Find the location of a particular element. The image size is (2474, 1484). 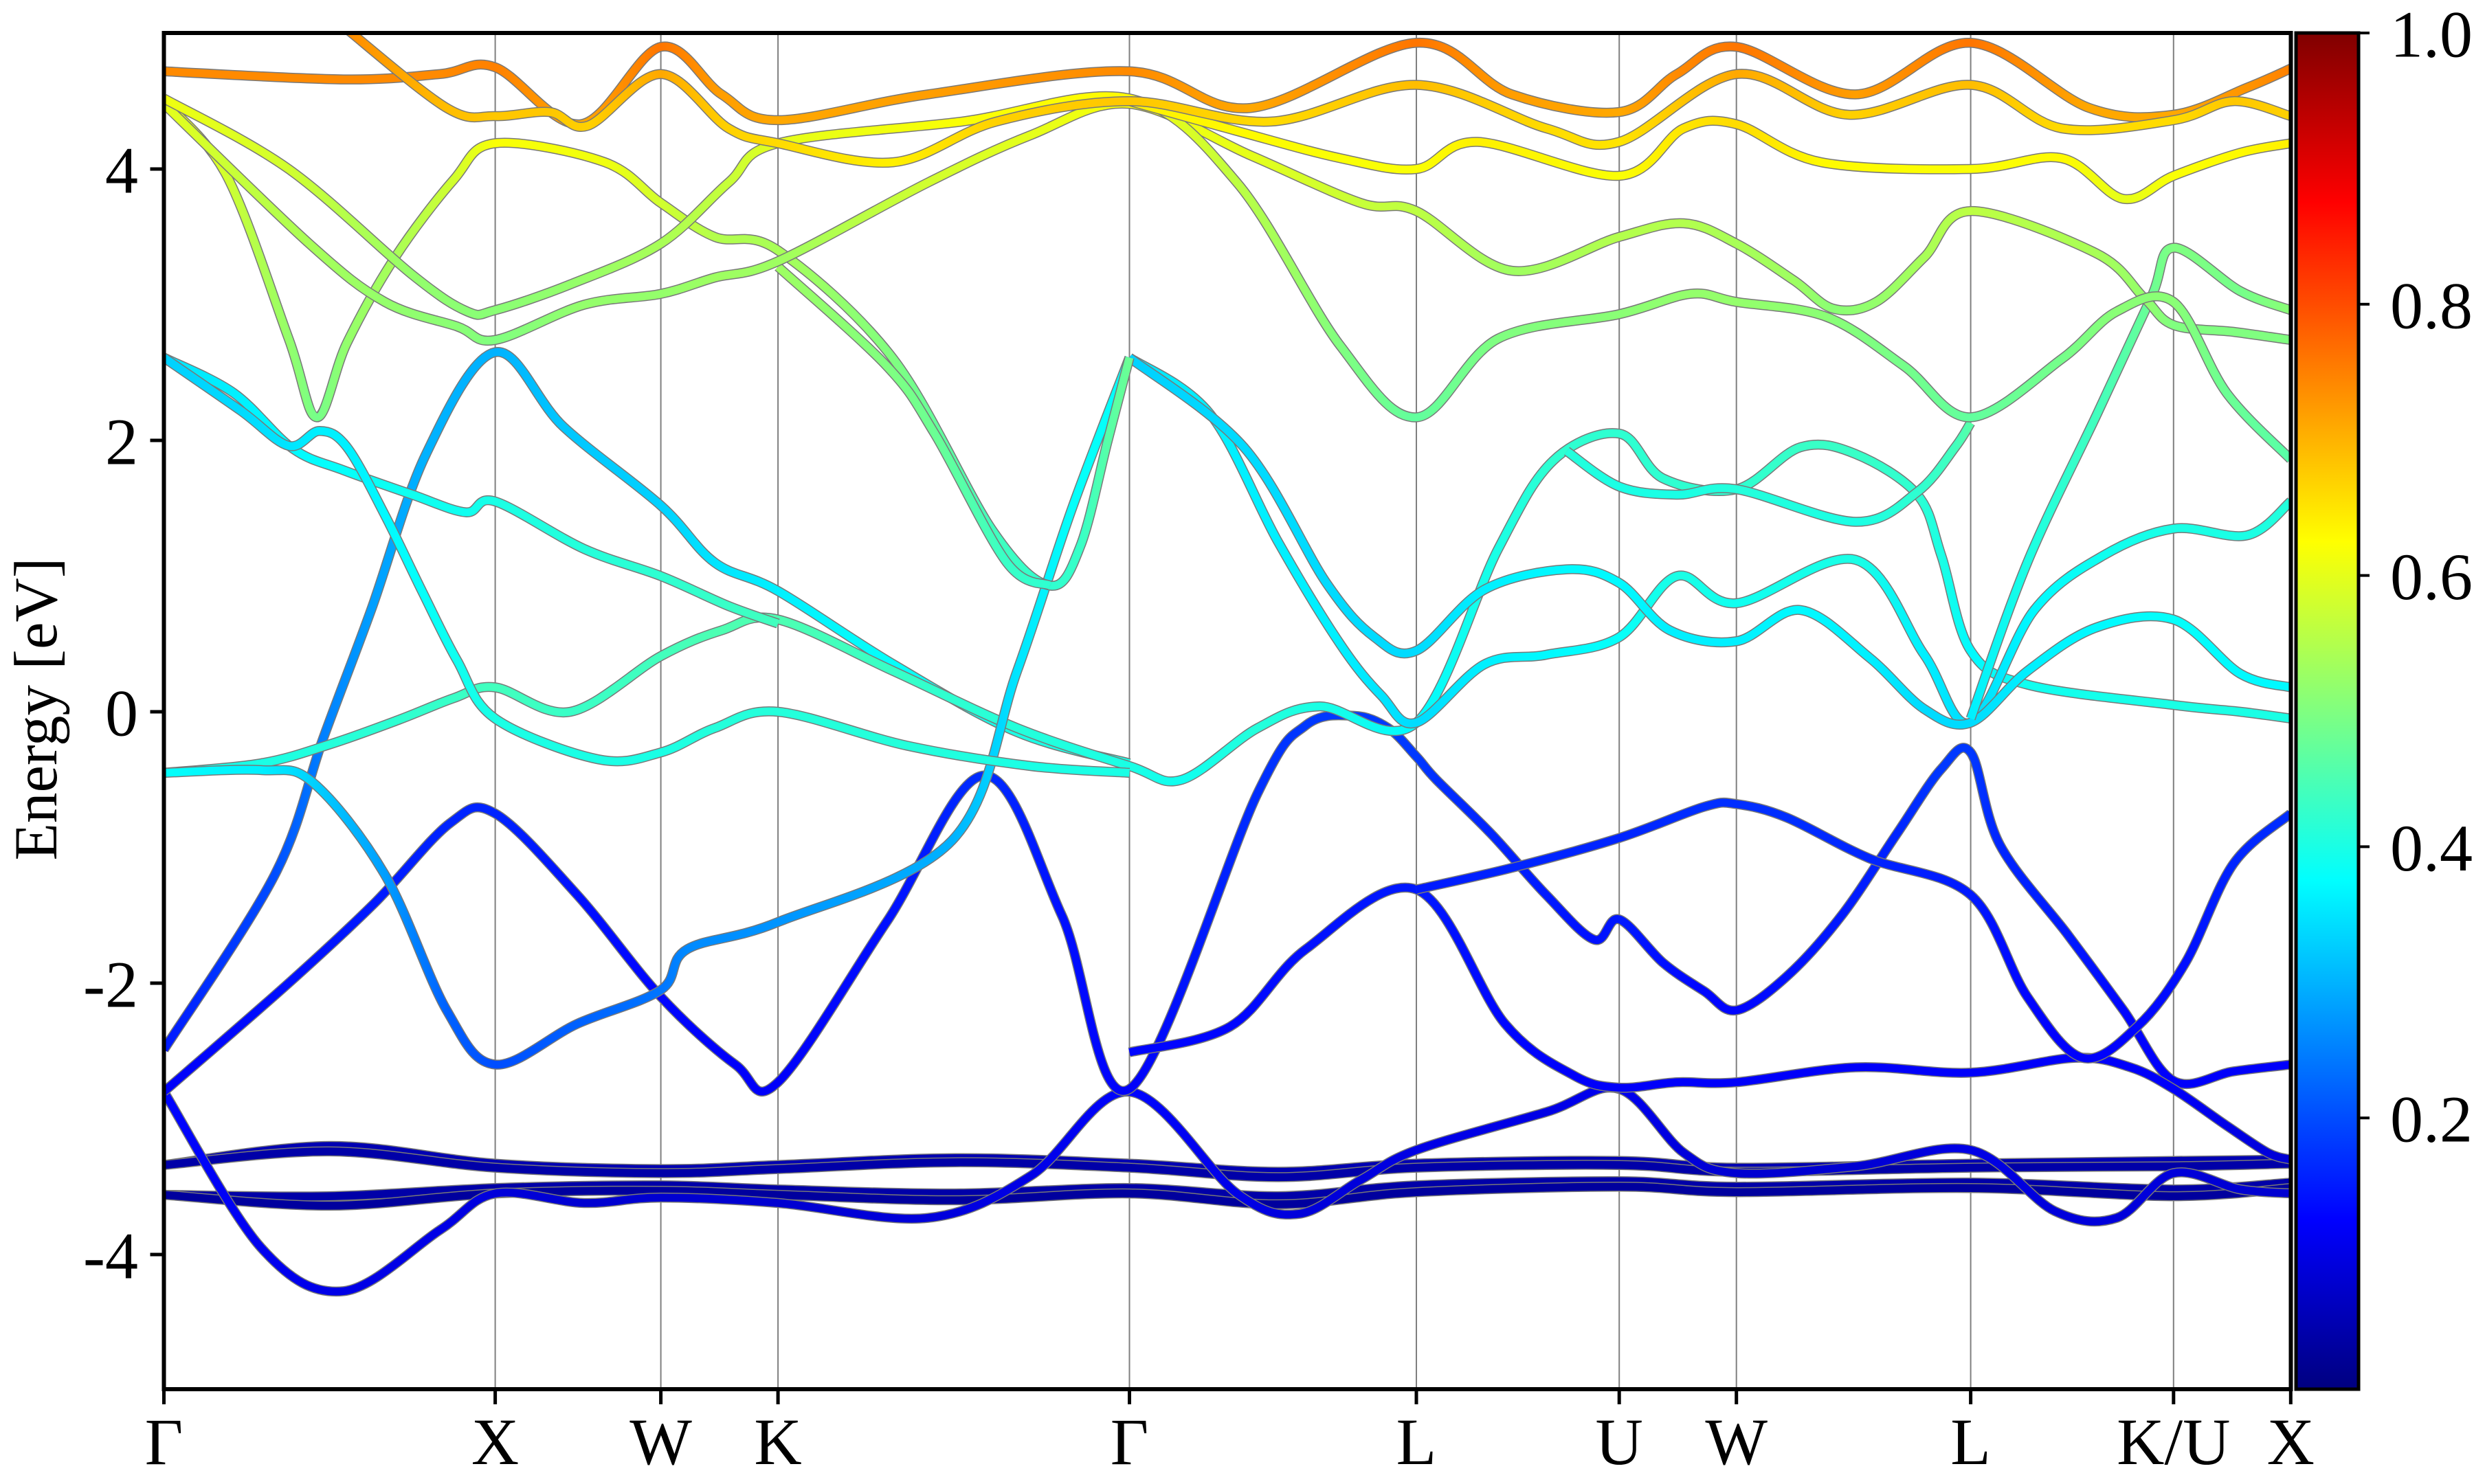

svg-text: 0.4 is located at coordinates (2431, 848).